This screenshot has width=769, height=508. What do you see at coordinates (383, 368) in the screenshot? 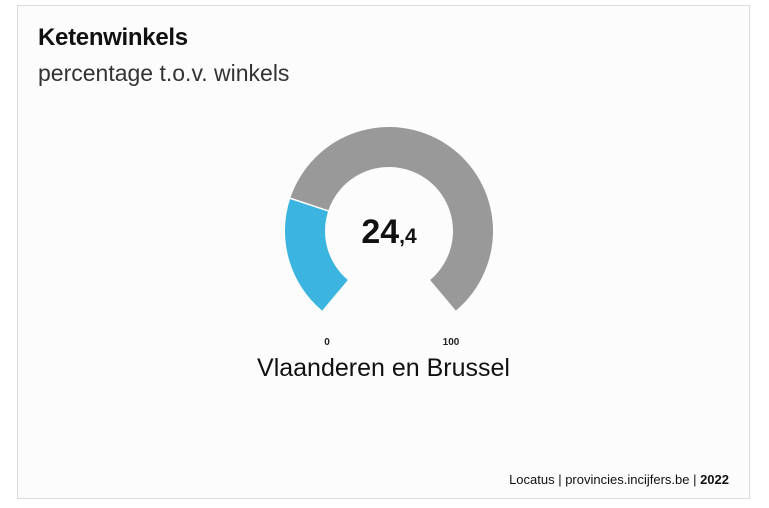
I see `region-label: Vlaanderen en Brussel` at bounding box center [383, 368].